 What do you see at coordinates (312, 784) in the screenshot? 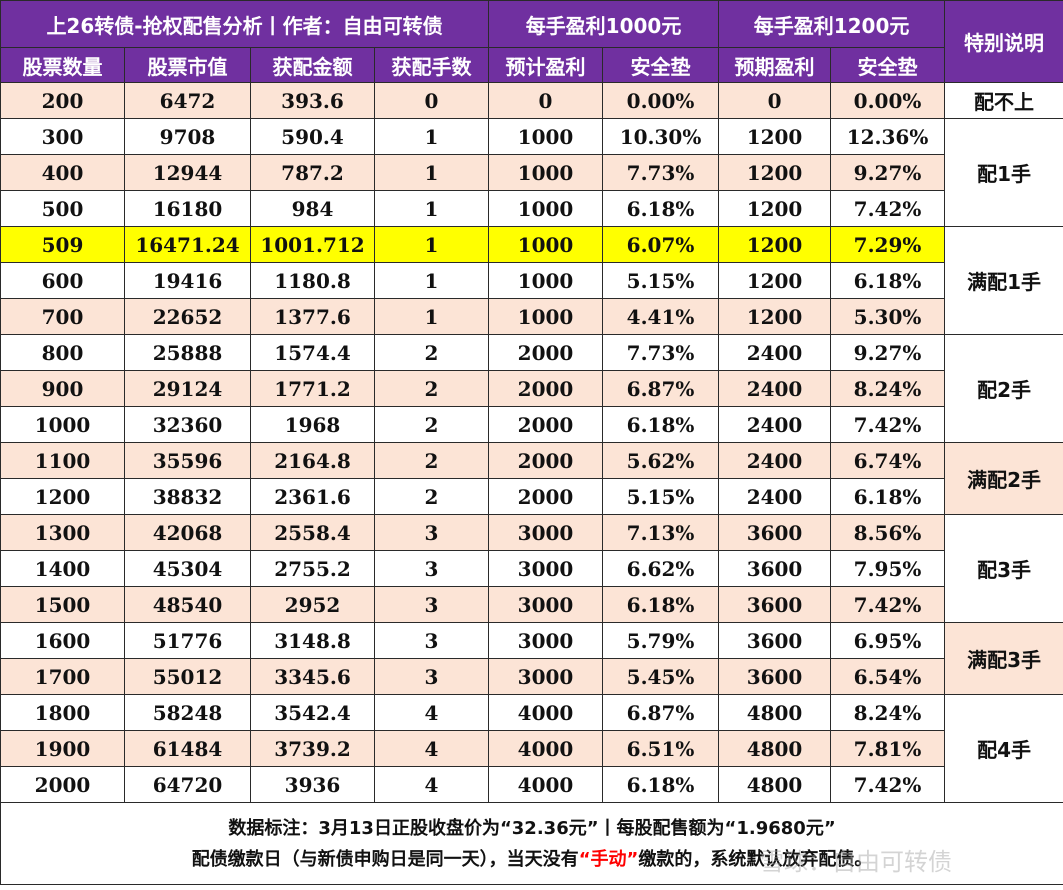
I see `table-cell: 3936` at bounding box center [312, 784].